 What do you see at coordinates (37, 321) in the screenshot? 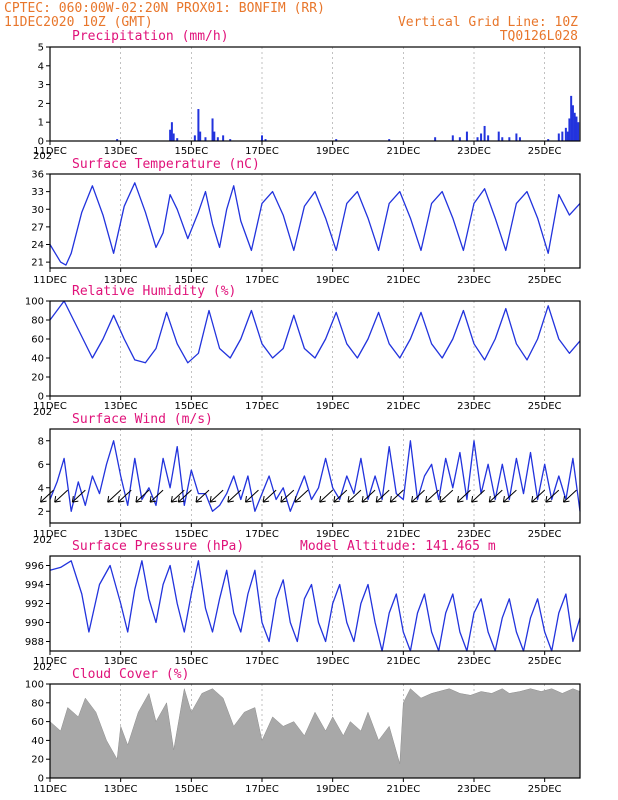
I see `rh-ytick-label: 80` at bounding box center [37, 321].